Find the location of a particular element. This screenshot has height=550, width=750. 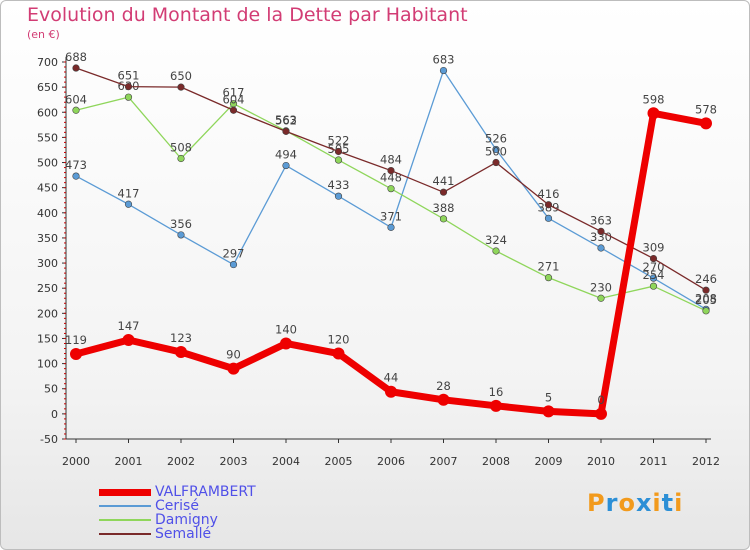

data-label-damigny: 563 is located at coordinates (286, 120).